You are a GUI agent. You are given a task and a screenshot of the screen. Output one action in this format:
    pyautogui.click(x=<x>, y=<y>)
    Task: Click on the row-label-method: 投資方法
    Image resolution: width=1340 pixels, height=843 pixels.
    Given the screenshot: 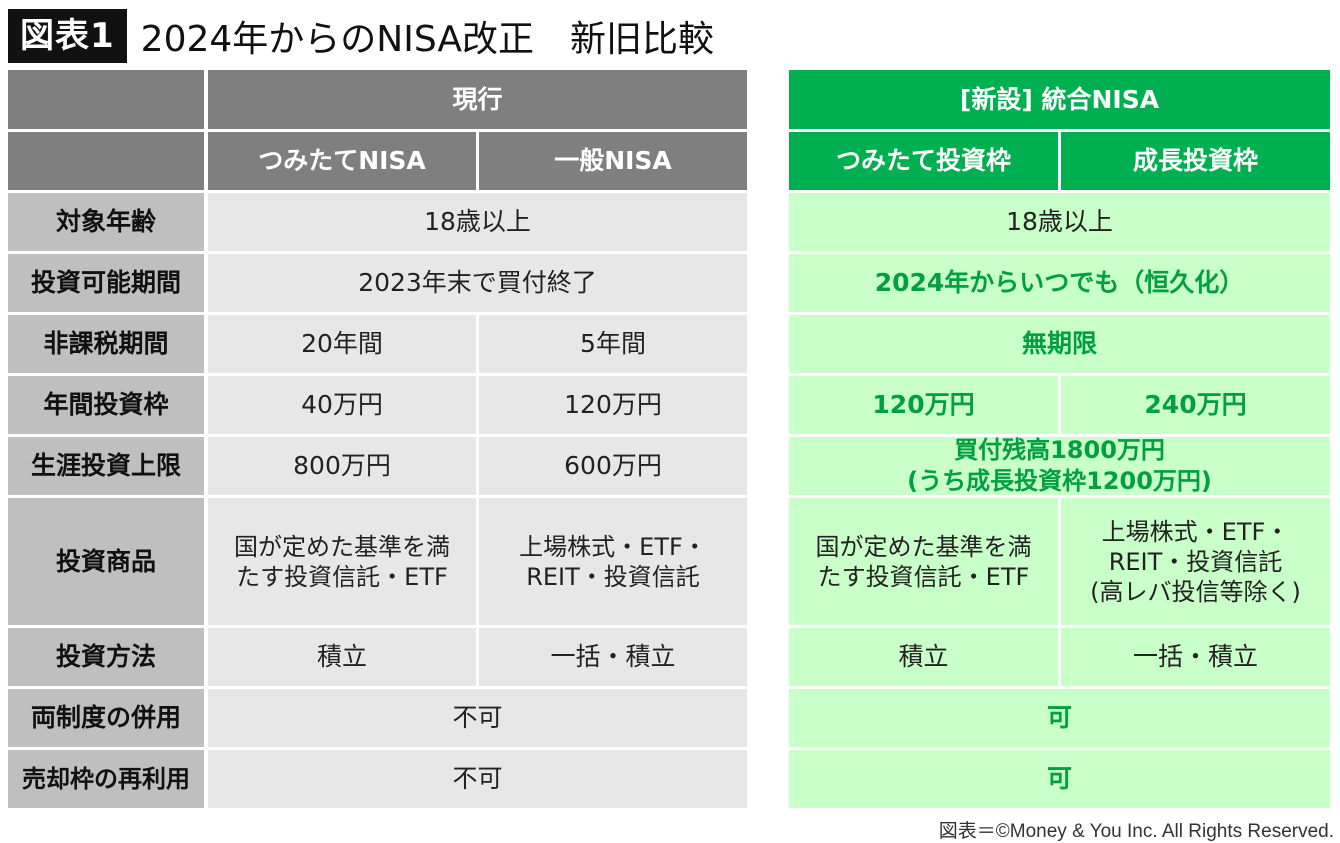 What is the action you would take?
    pyautogui.click(x=106, y=657)
    